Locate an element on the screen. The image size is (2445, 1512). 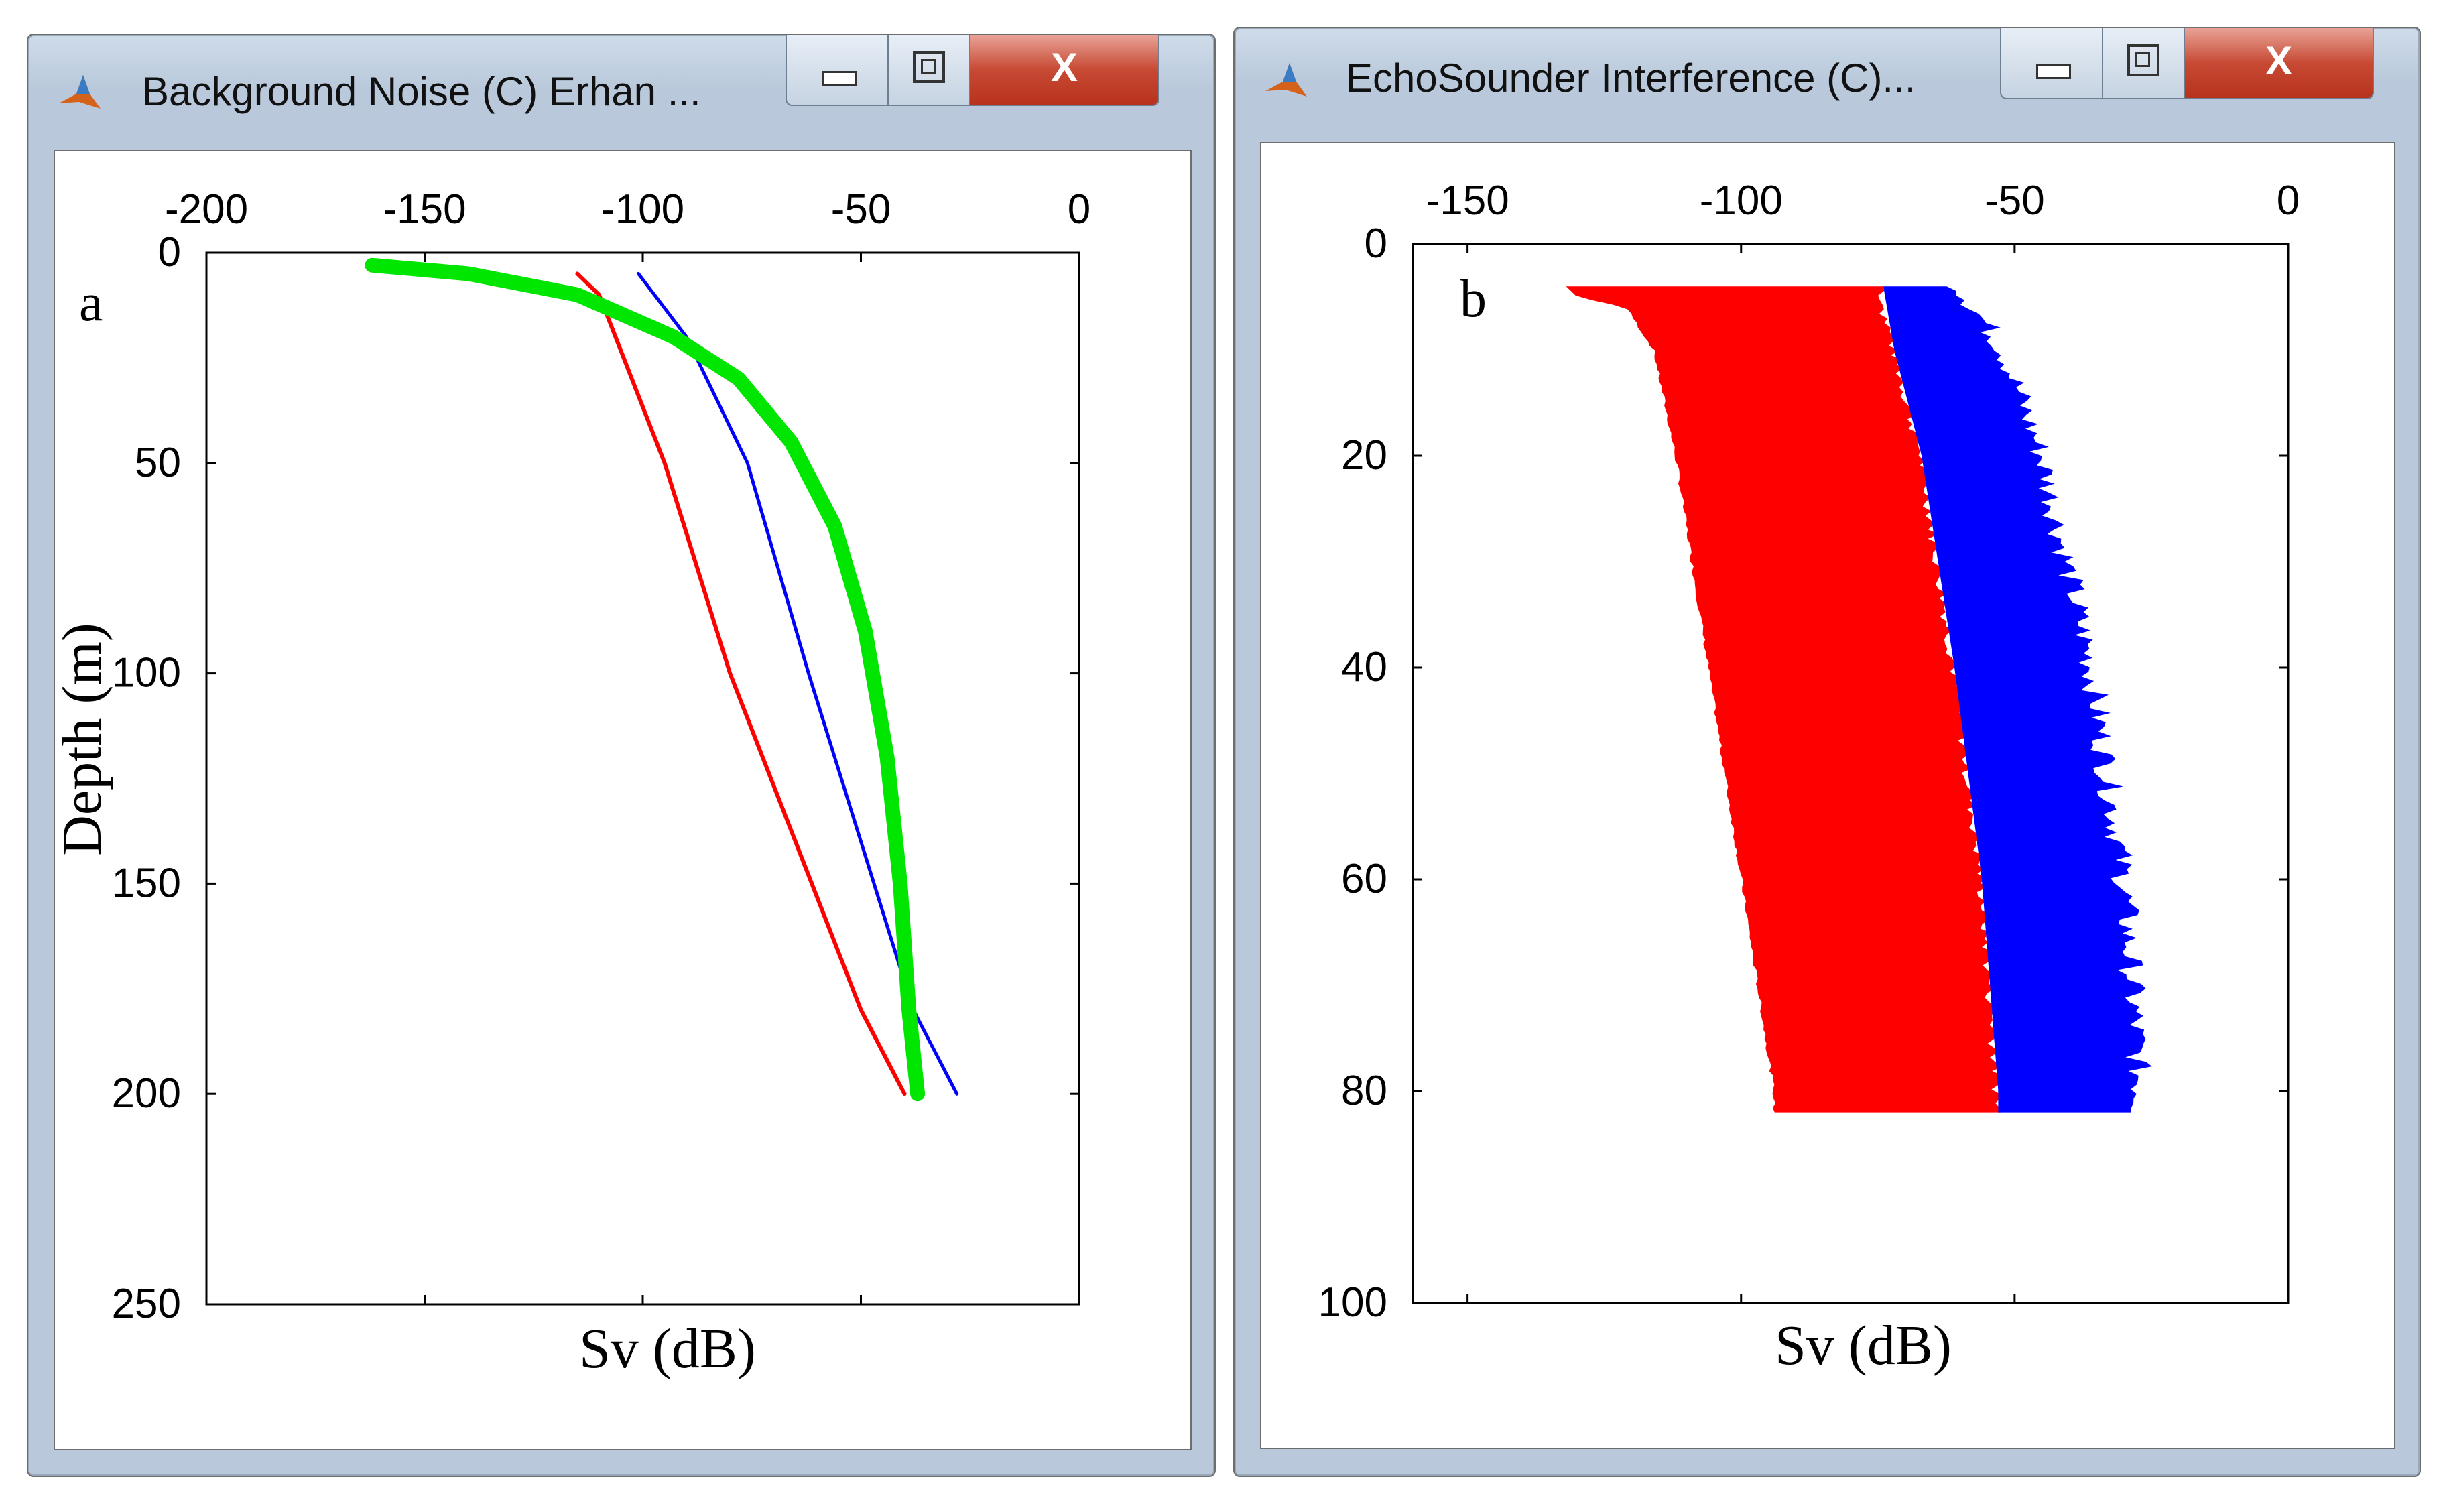
title-bar: EchoSounder Interference (C)... X is located at coordinates (1827, 78).